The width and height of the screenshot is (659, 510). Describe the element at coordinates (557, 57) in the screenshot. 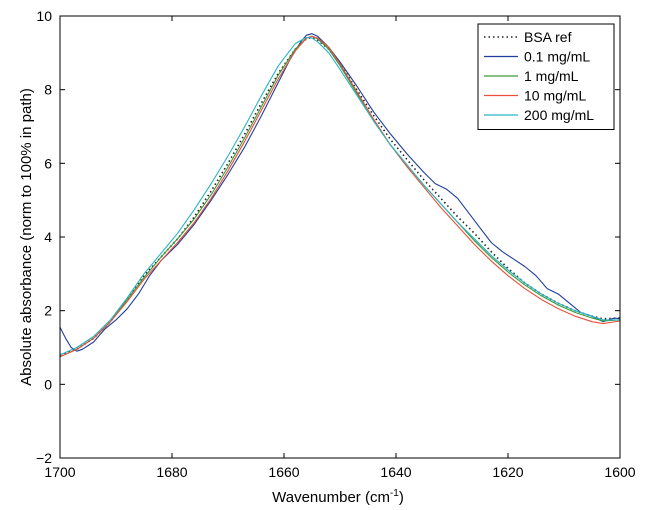

I see `legend-label: 0.1 mg/mL` at that location.